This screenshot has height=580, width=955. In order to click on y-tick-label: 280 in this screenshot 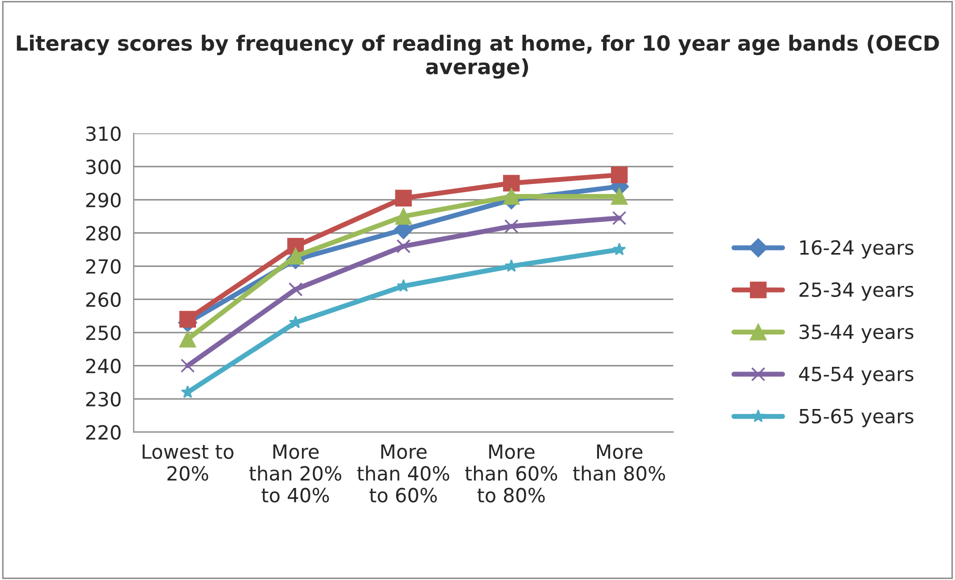, I will do `click(103, 233)`.